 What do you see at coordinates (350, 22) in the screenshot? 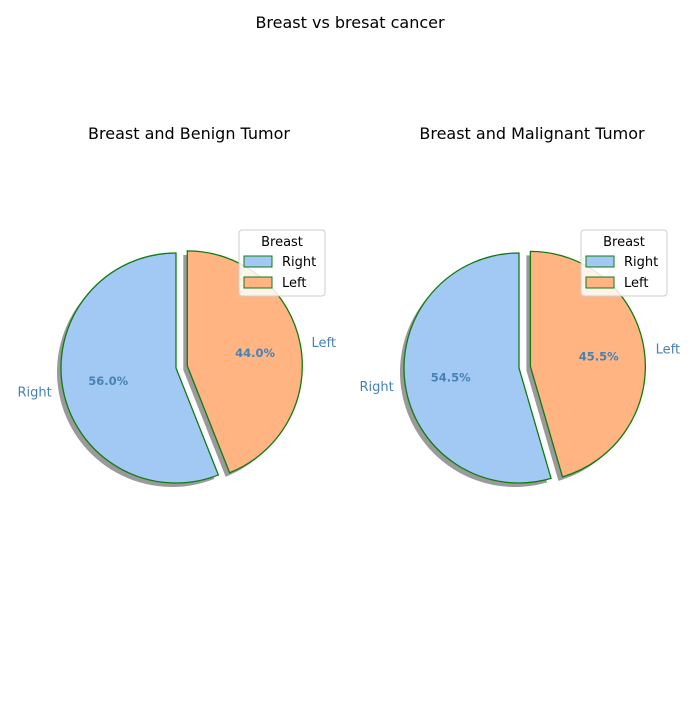
I see `figure-suptitle: Breast vs bresat cancer` at bounding box center [350, 22].